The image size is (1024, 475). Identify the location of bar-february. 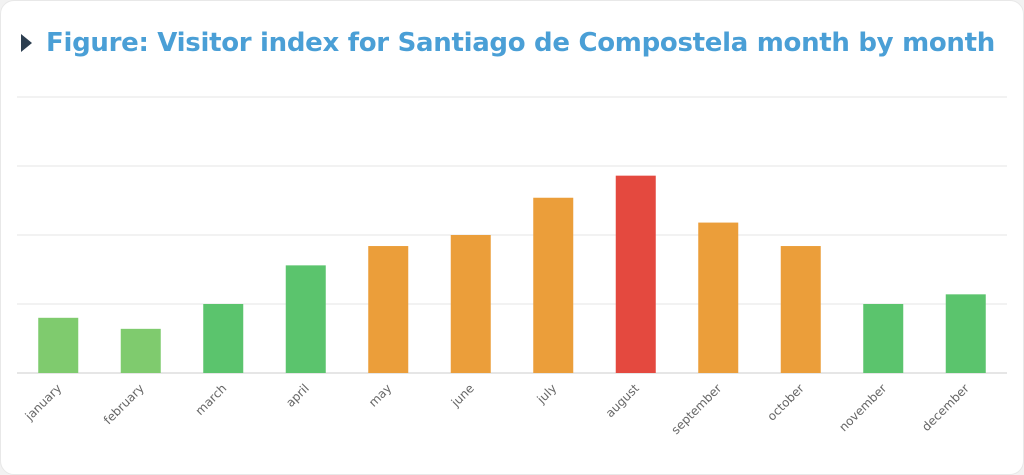
(140, 350).